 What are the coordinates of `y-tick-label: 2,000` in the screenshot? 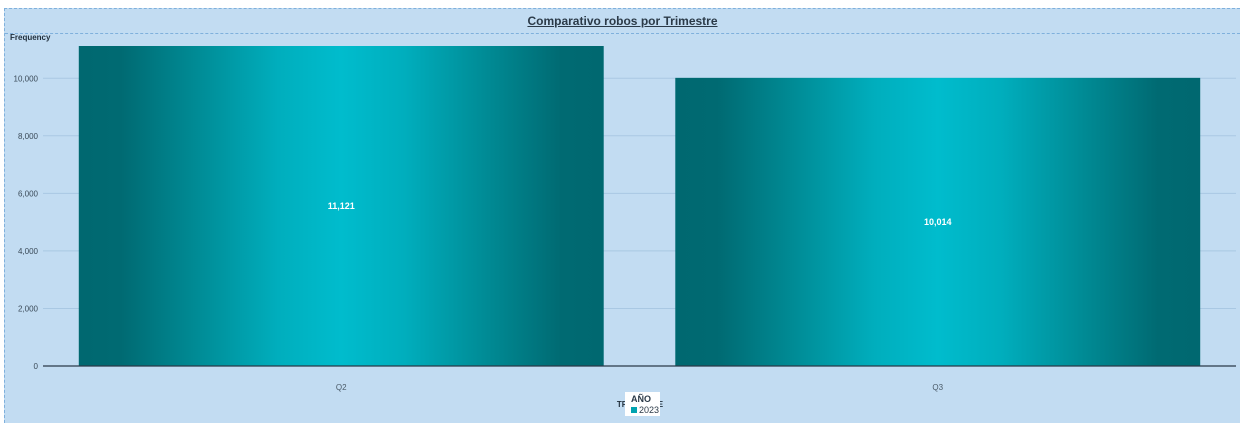 It's located at (28, 308).